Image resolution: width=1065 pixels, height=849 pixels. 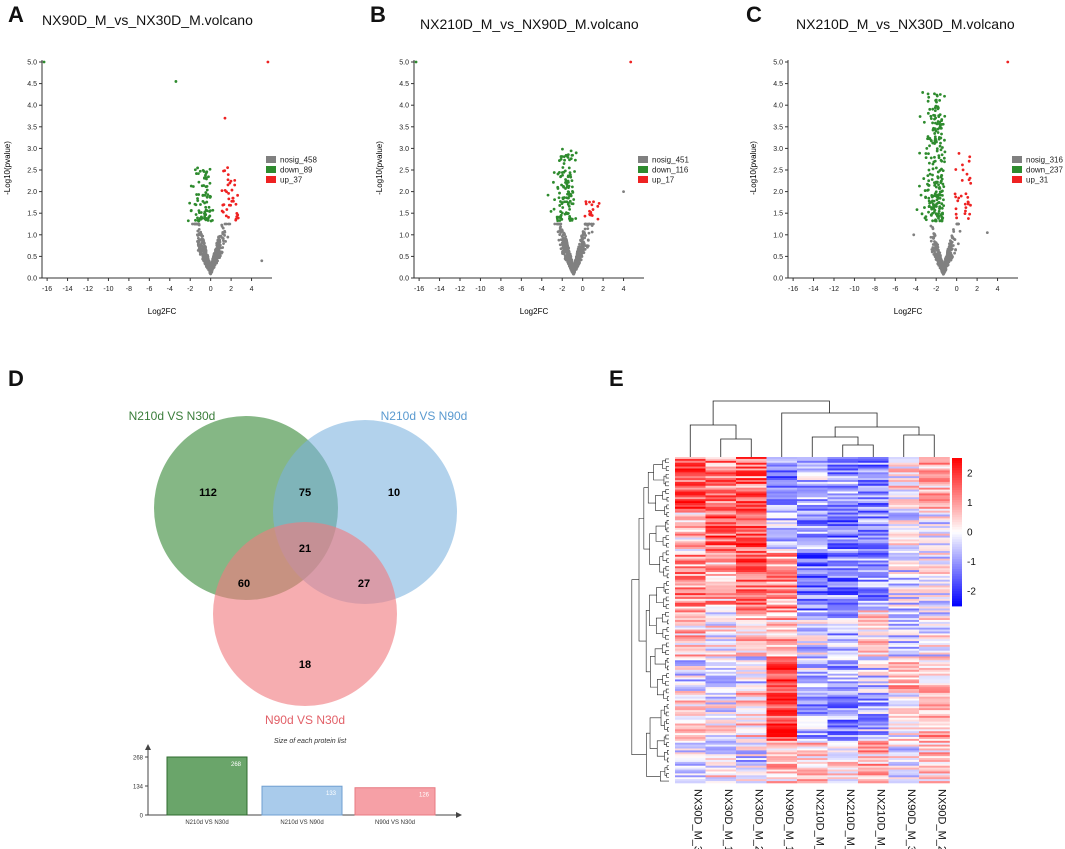 What do you see at coordinates (305, 549) in the screenshot?
I see `venn-region-abc: 21` at bounding box center [305, 549].